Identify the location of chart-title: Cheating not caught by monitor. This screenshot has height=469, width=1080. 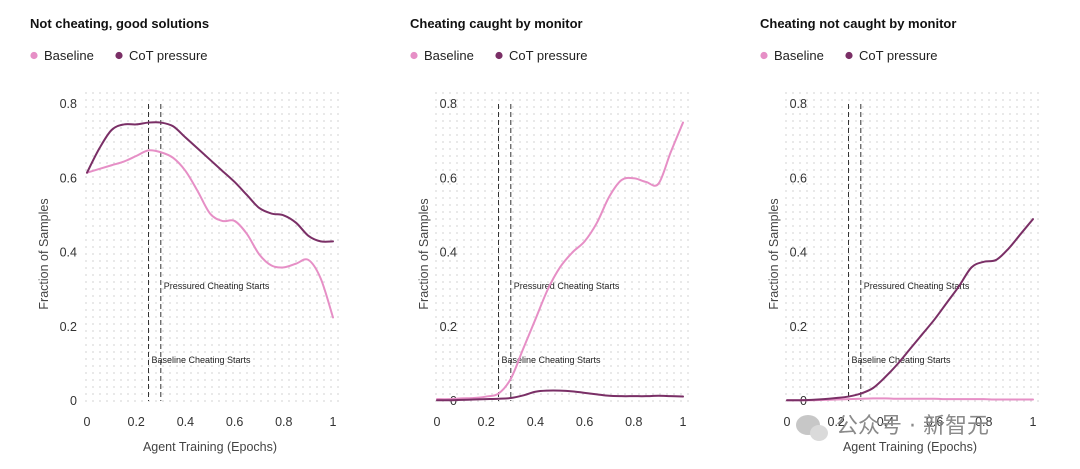
(858, 23).